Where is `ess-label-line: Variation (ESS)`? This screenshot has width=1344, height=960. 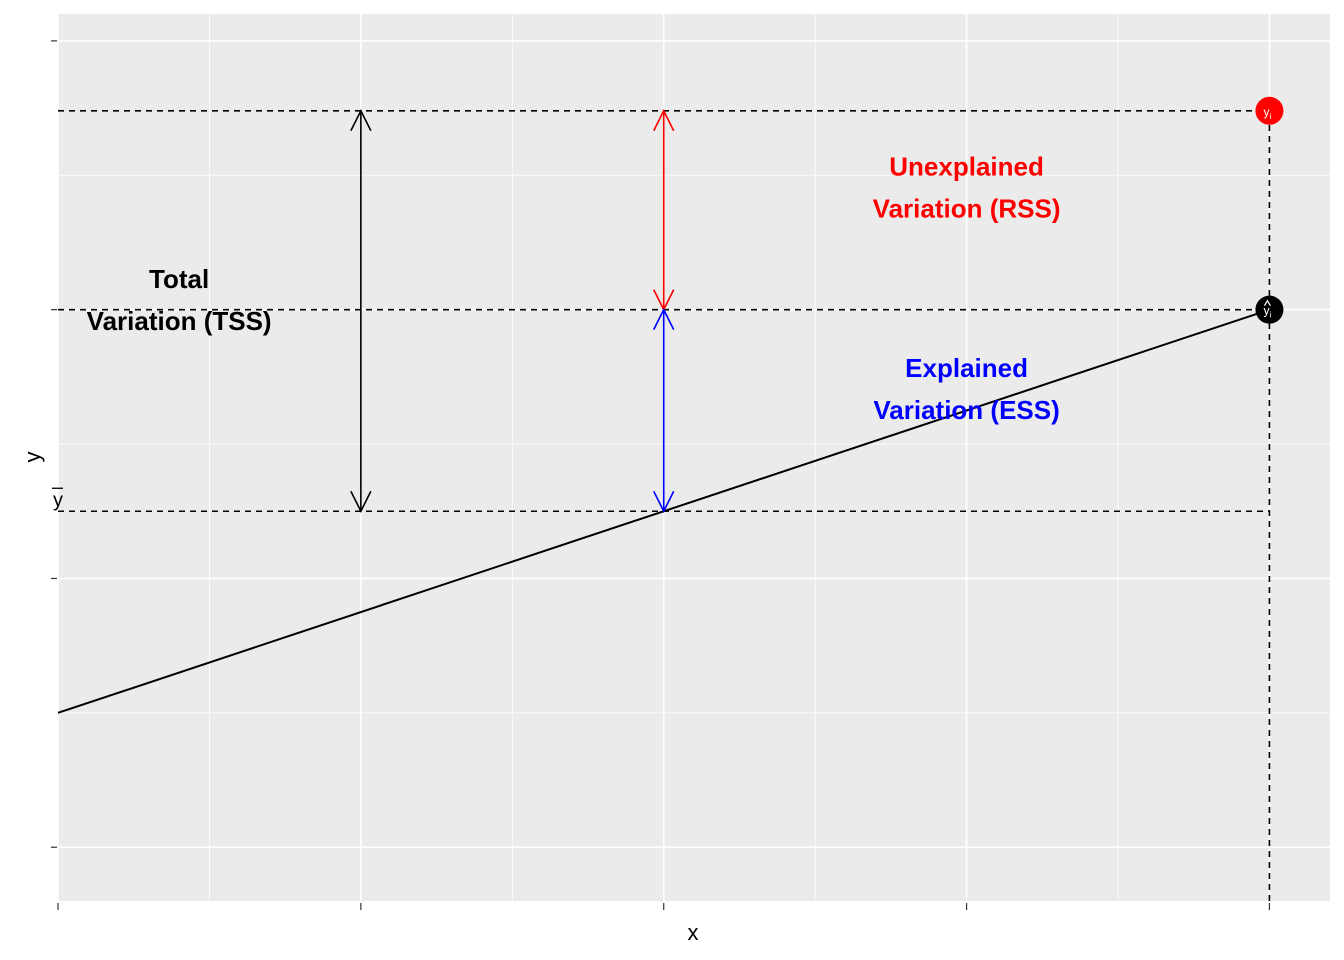
ess-label-line: Variation (ESS) is located at coordinates (966, 410).